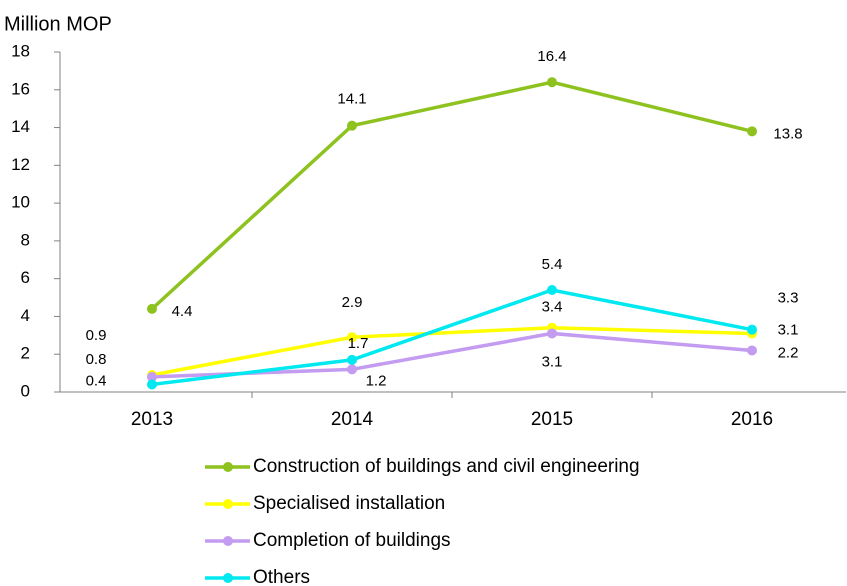  I want to click on data-label: 3.4, so click(552, 307).